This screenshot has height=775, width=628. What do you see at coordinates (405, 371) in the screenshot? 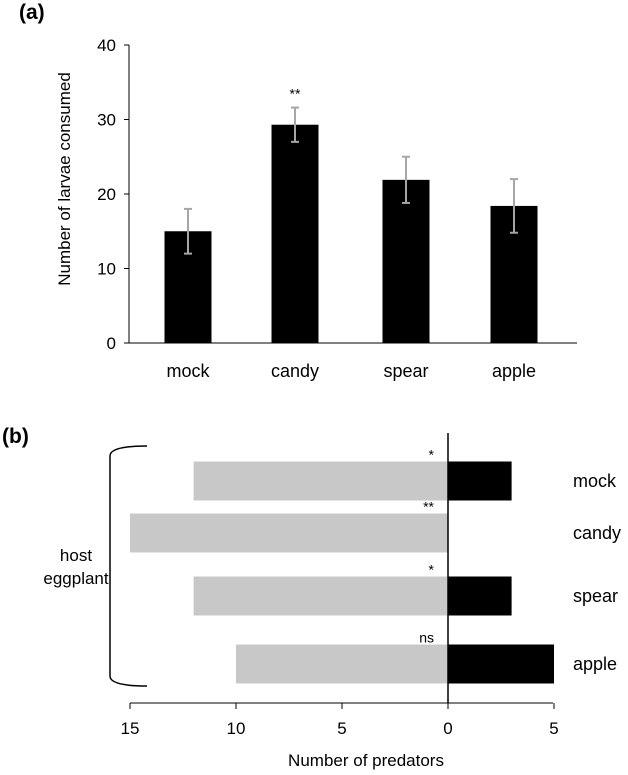
I see `panel-a-category-label: spear` at bounding box center [405, 371].